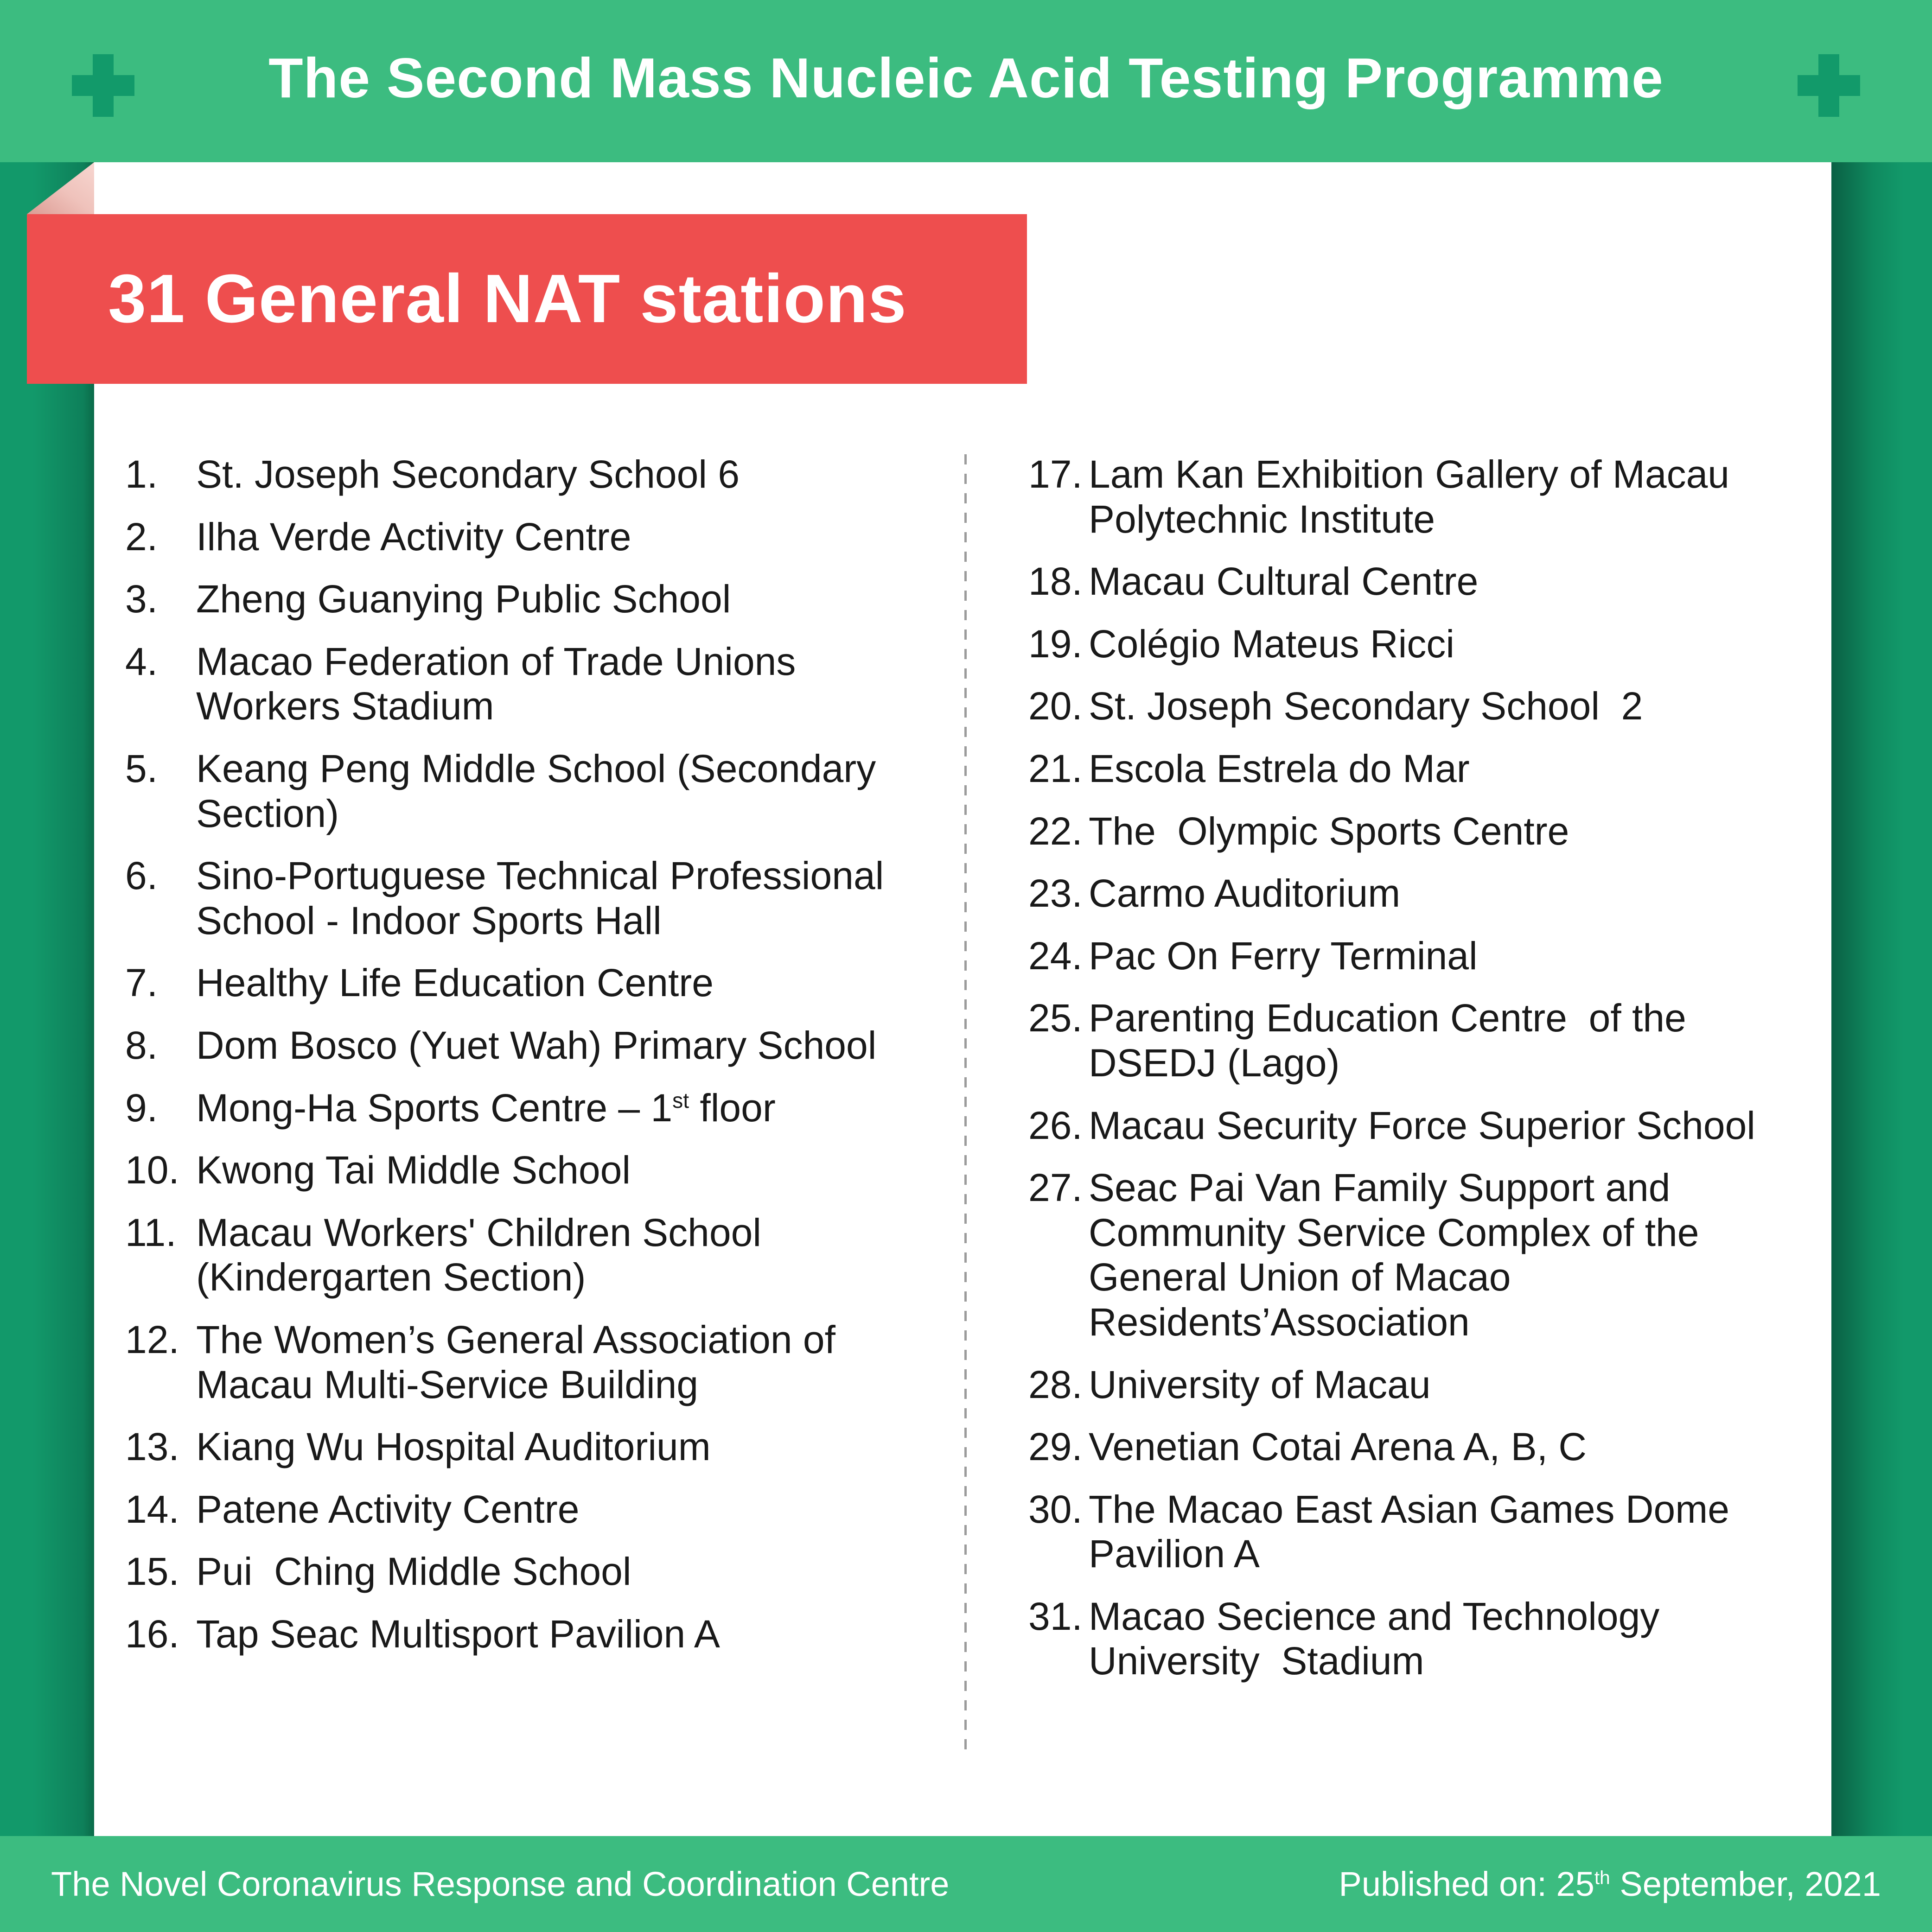  Describe the element at coordinates (1056, 581) in the screenshot. I see `item-number: 18.` at that location.